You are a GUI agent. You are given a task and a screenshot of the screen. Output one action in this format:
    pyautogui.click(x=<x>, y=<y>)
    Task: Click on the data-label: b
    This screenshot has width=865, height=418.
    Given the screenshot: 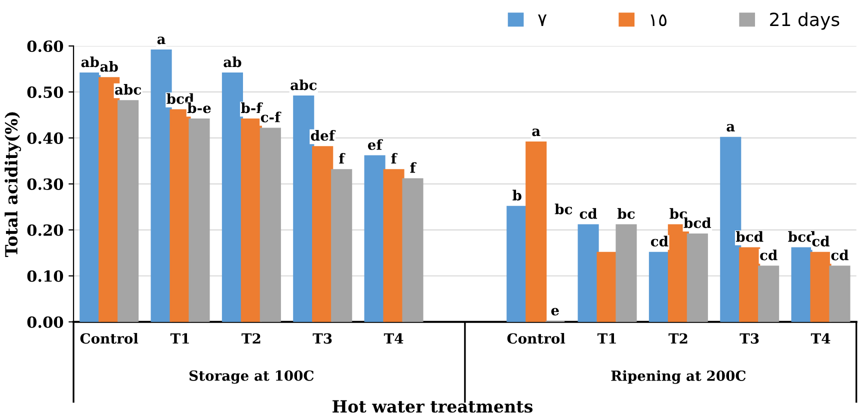 What is the action you would take?
    pyautogui.click(x=517, y=195)
    